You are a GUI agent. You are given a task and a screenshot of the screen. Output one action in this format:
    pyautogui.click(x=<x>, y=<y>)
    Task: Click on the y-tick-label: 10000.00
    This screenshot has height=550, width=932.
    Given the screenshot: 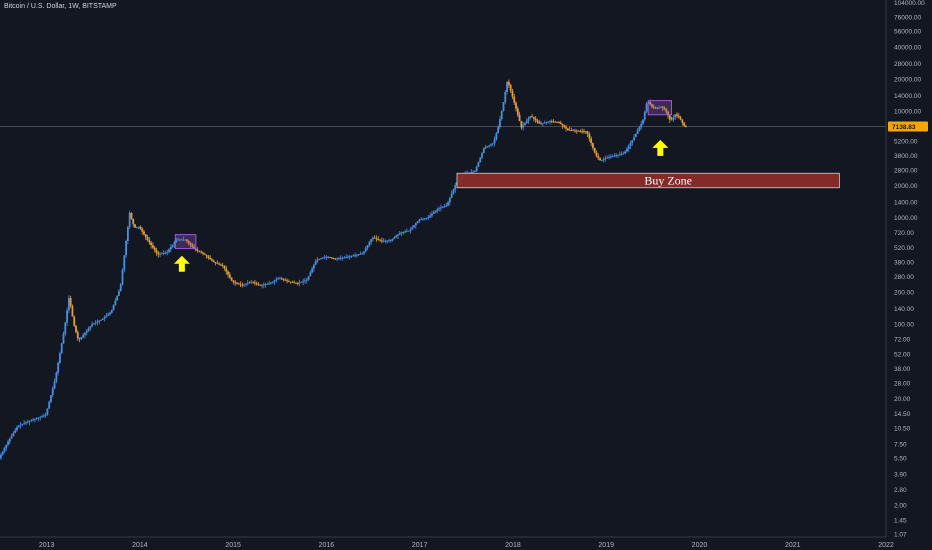 What is the action you would take?
    pyautogui.click(x=907, y=111)
    